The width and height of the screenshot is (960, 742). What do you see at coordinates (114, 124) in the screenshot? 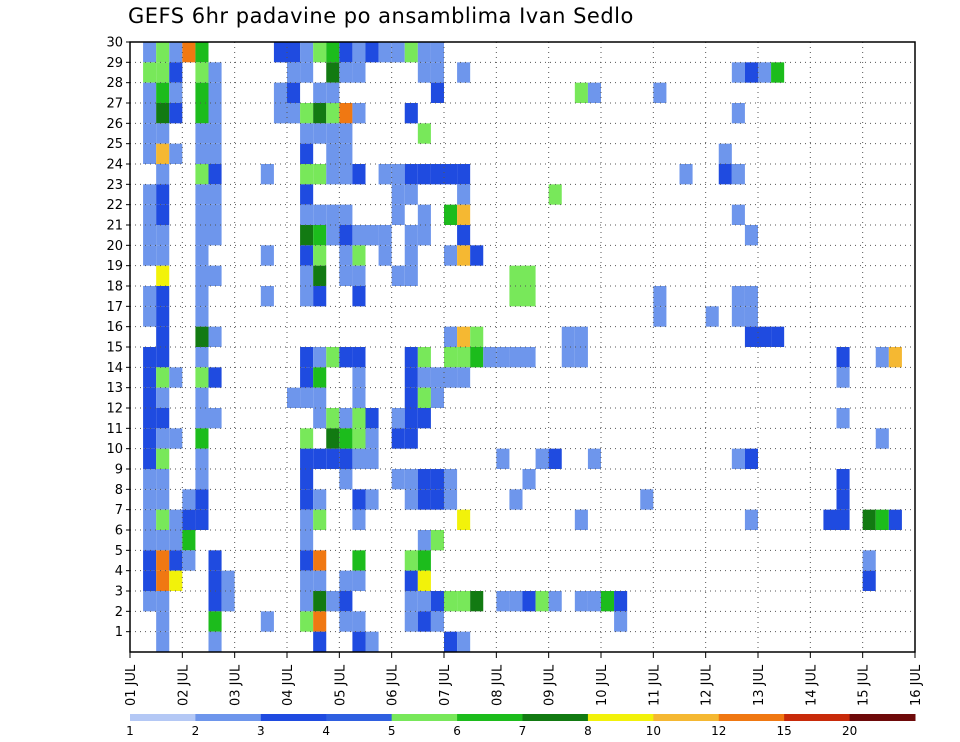
I see `y-tick-label: 26` at bounding box center [114, 124].